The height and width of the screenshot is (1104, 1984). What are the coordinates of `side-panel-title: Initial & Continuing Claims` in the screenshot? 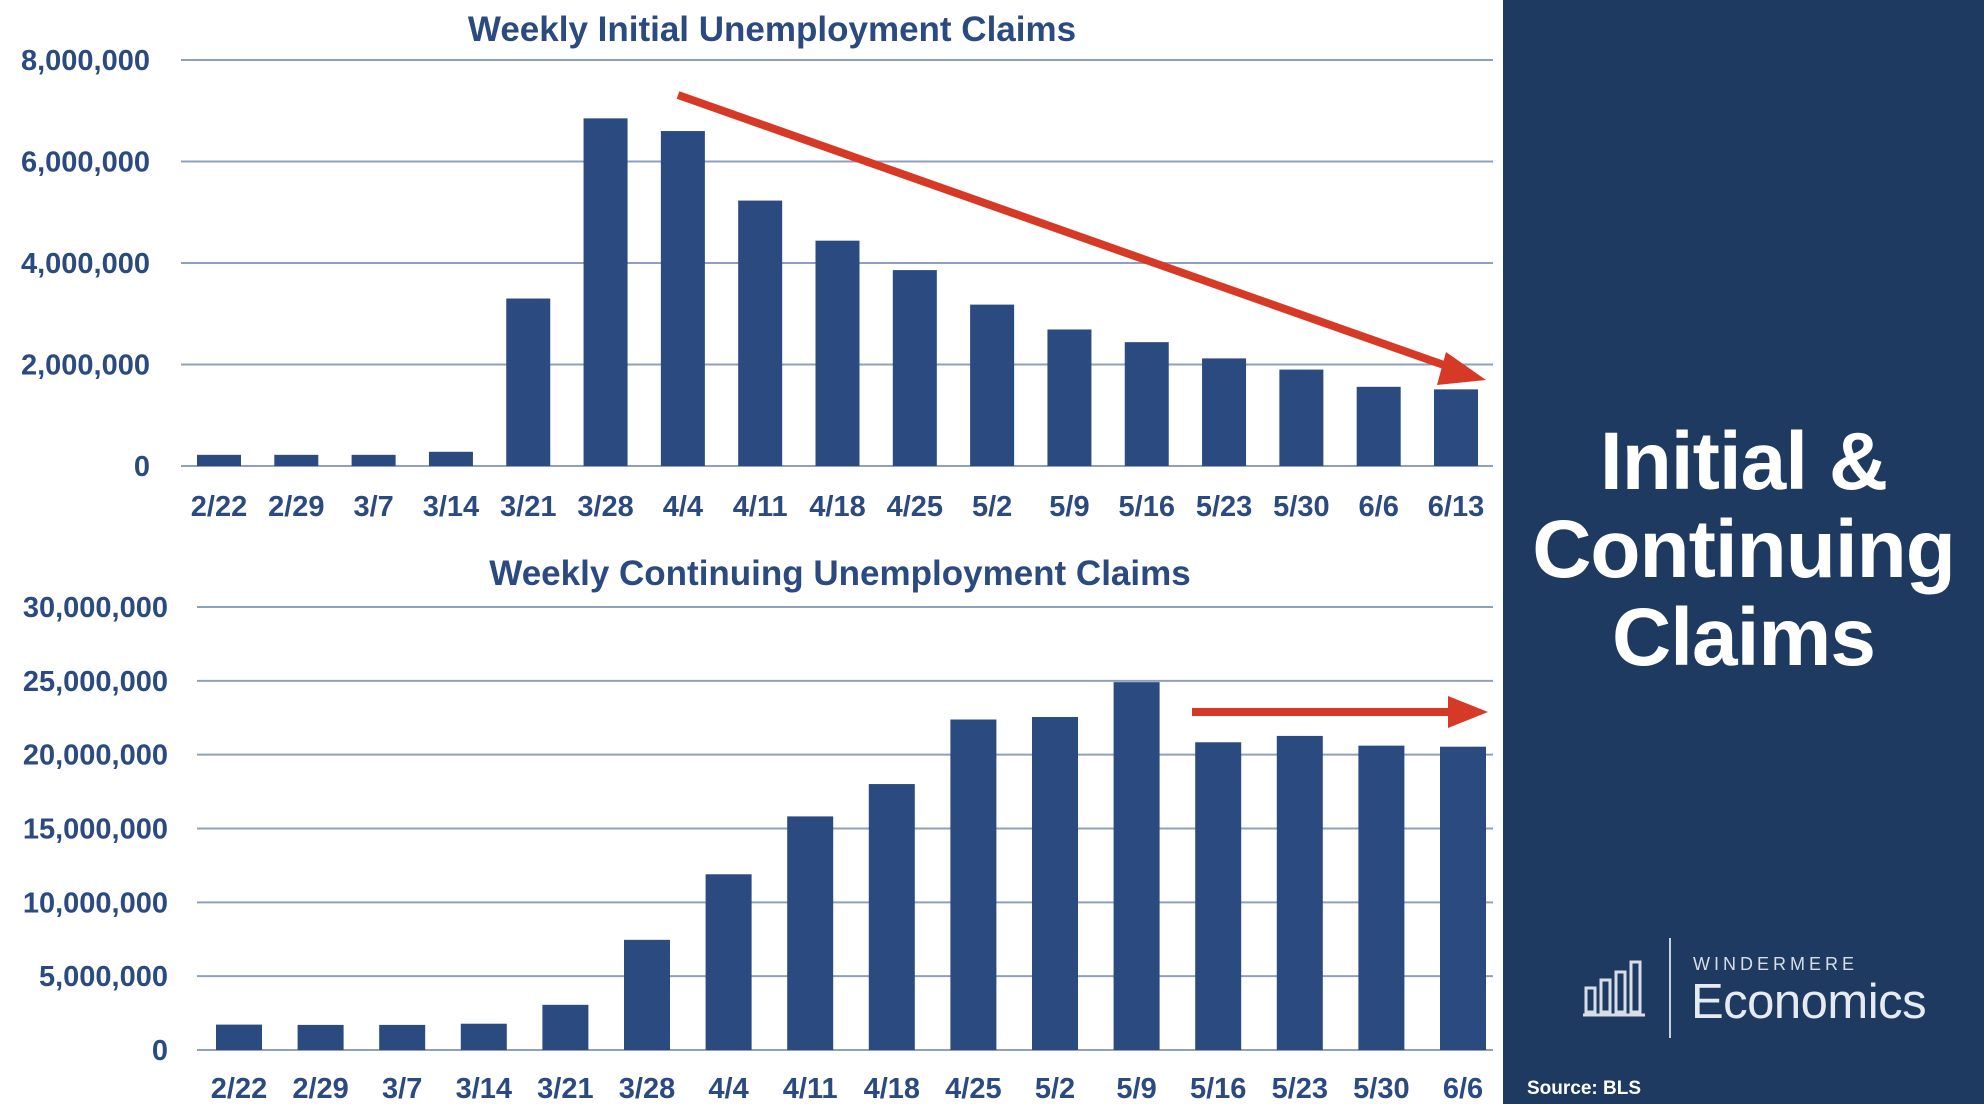 It's located at (1743, 550).